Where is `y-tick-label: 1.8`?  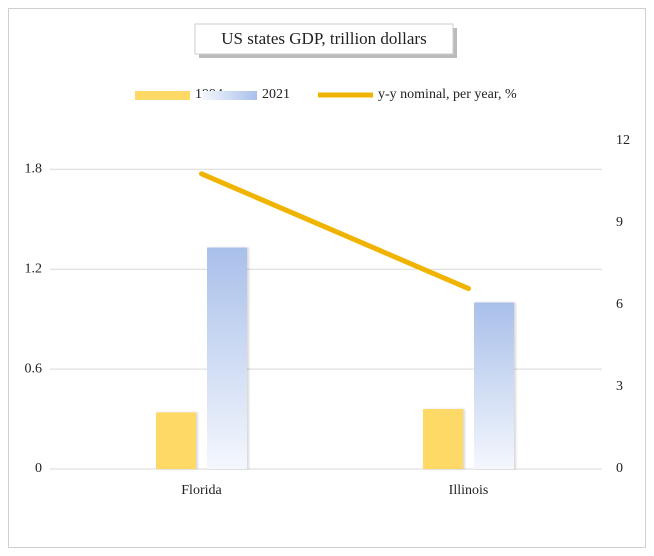 y-tick-label: 1.8 is located at coordinates (34, 169).